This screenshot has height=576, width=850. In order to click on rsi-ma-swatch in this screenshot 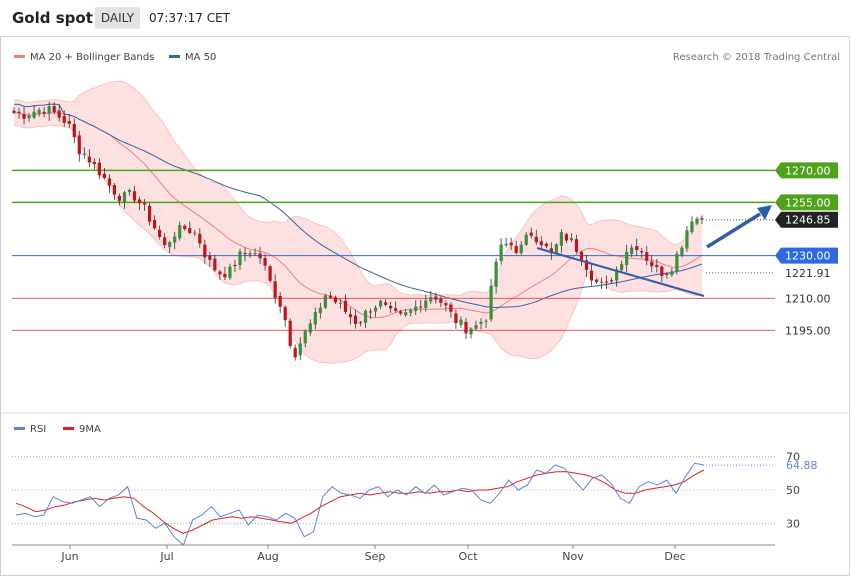, I will do `click(68, 428)`.